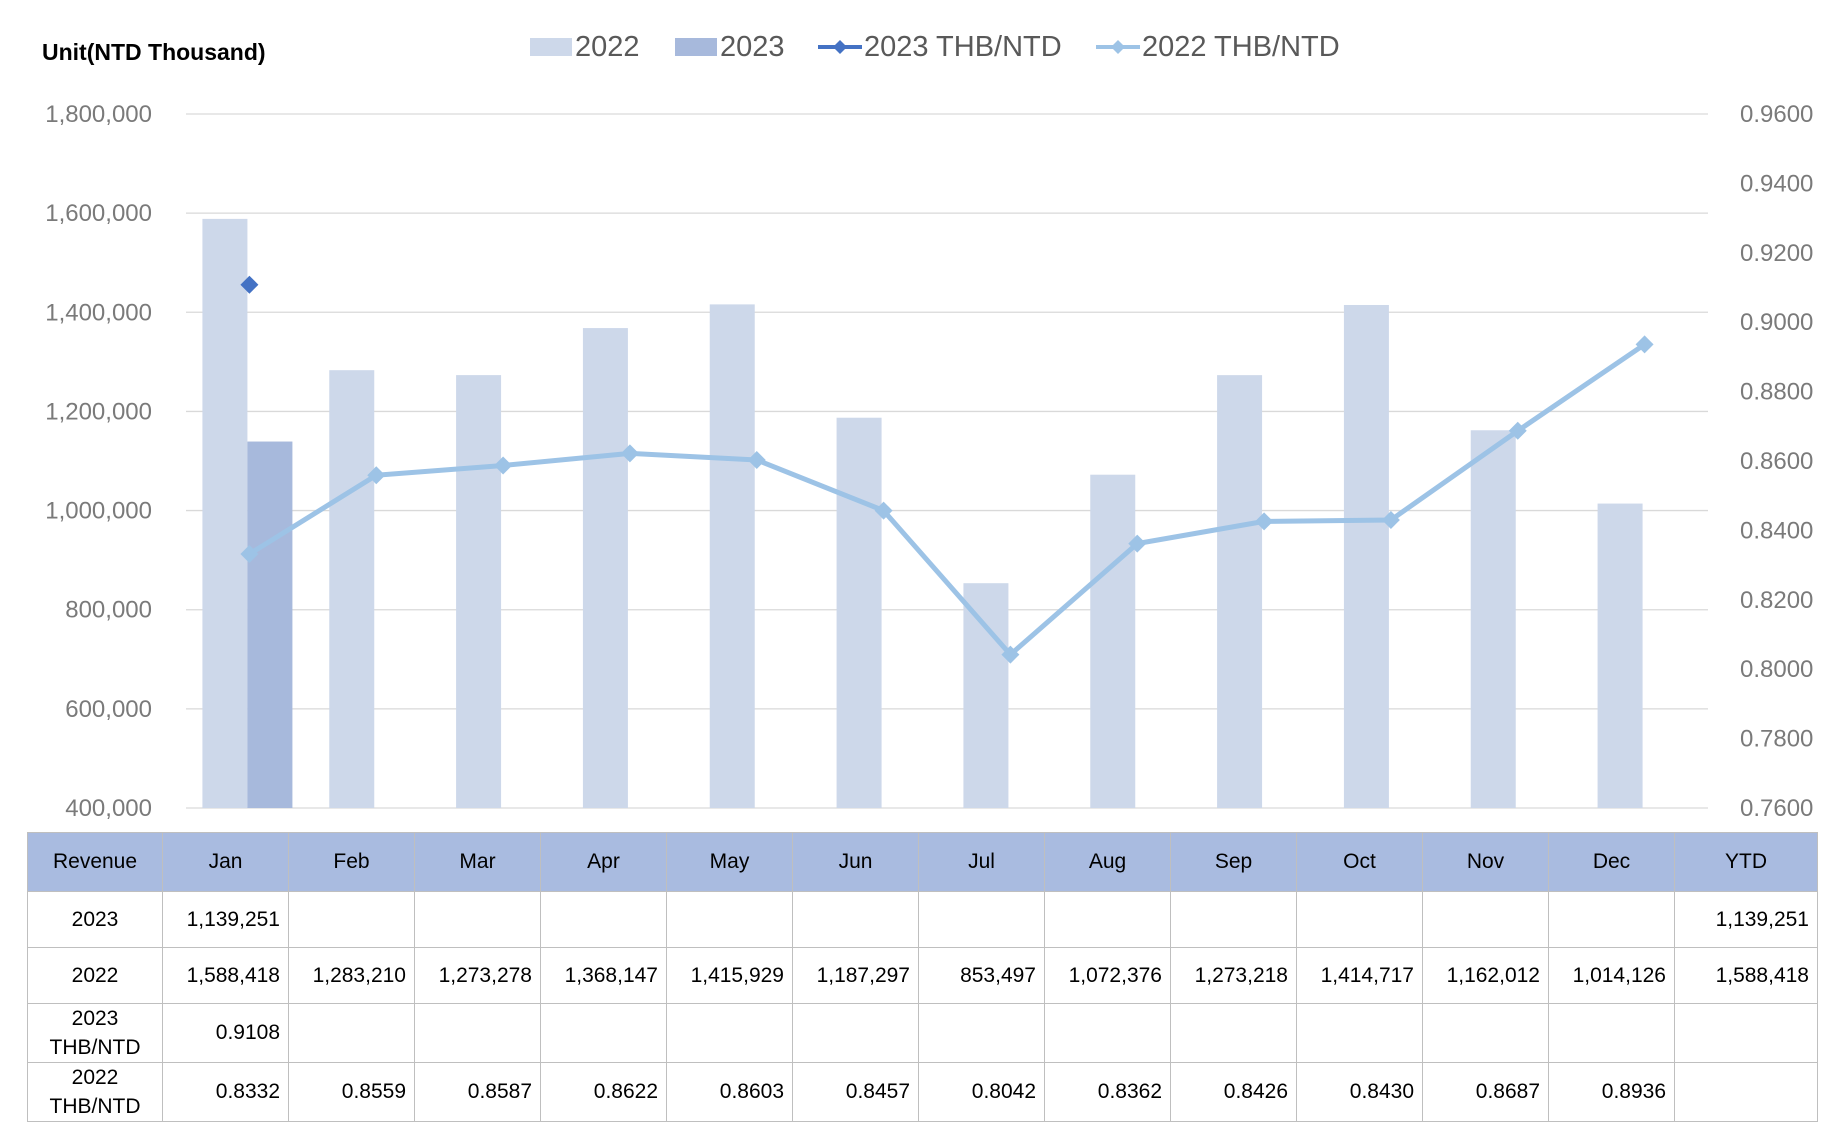 Image resolution: width=1838 pixels, height=1124 pixels. I want to click on table-cell: 0.8430, so click(1359, 1092).